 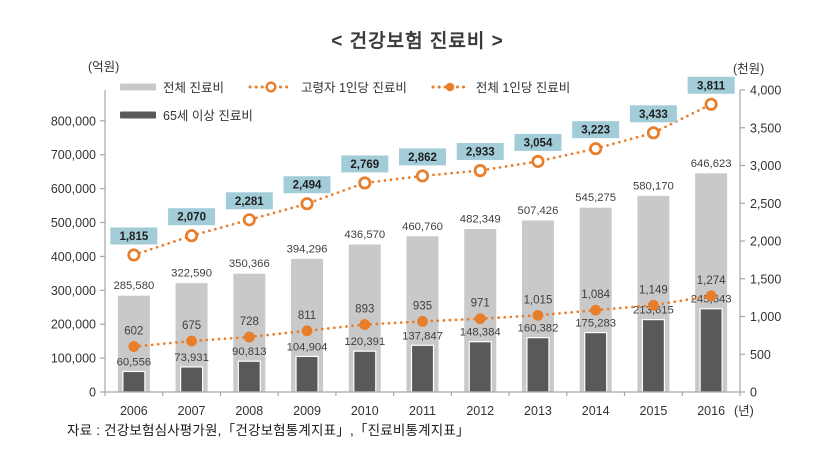 What do you see at coordinates (749, 69) in the screenshot?
I see `right-axis-unit-label: (천원)` at bounding box center [749, 69].